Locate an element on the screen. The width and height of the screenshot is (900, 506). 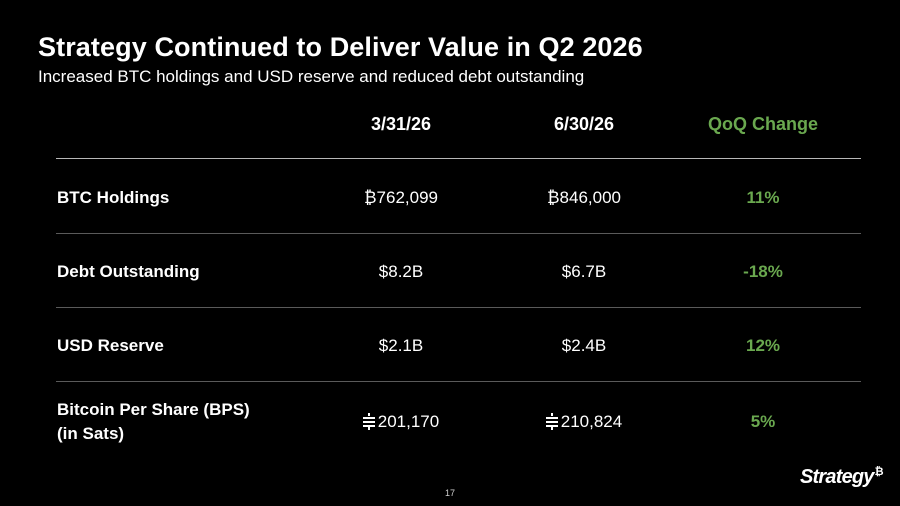
header-divider is located at coordinates (458, 158).